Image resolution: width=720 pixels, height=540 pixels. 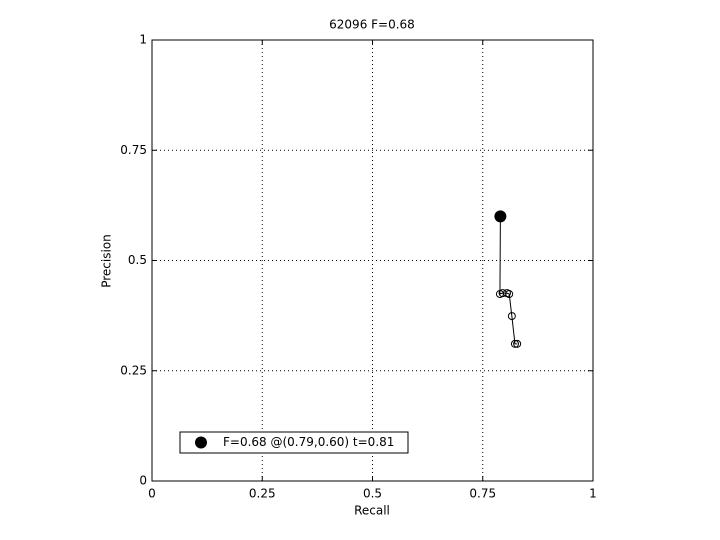 I want to click on best-point, so click(x=500, y=216).